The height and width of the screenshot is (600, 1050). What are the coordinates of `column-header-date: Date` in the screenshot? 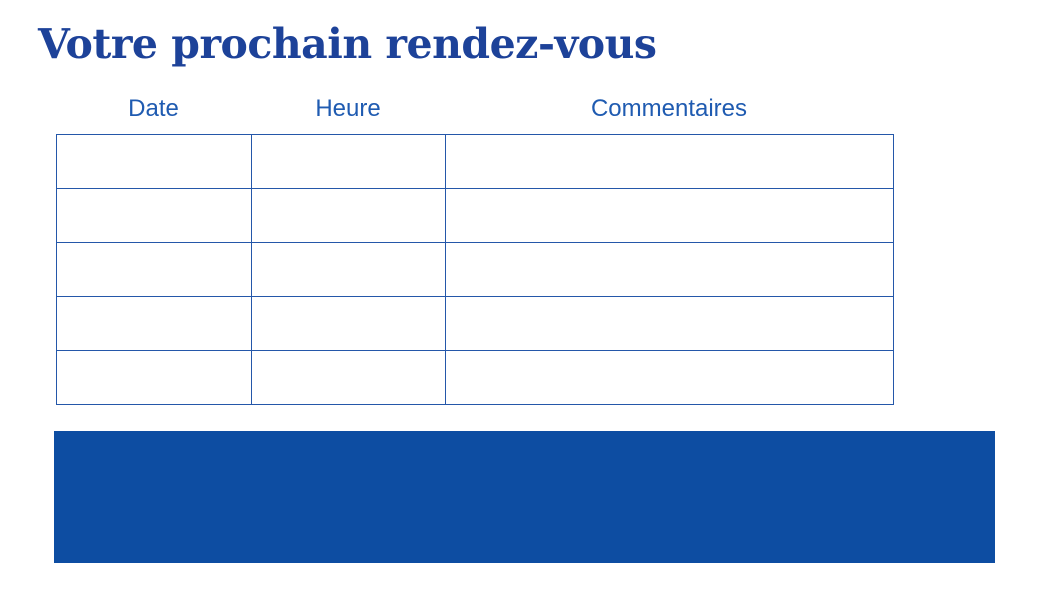 It's located at (153, 108).